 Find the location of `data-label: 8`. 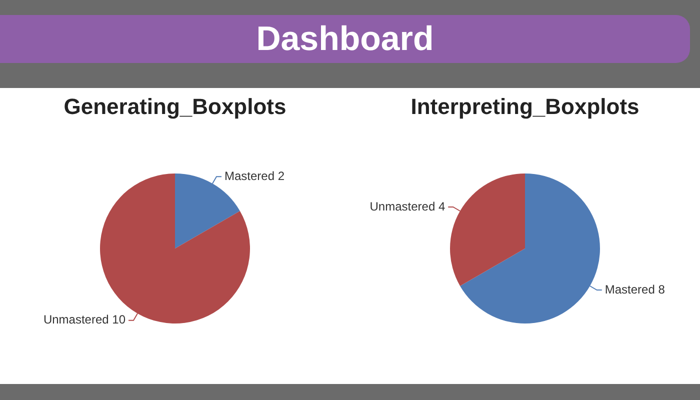

data-label: 8 is located at coordinates (662, 289).